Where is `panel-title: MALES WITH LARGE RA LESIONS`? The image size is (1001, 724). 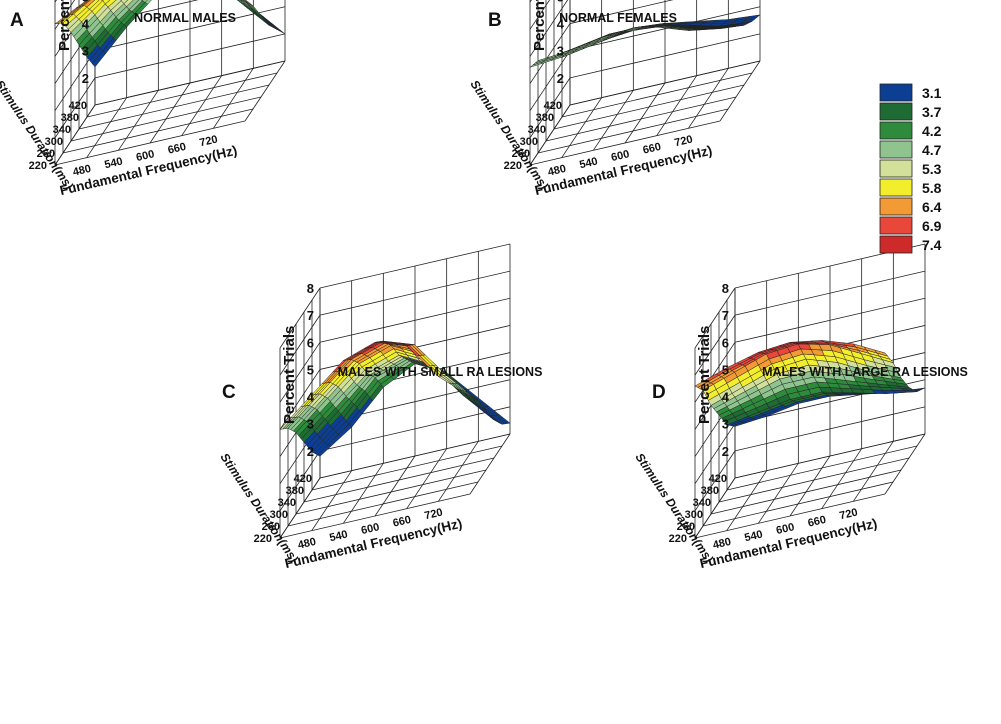 panel-title: MALES WITH LARGE RA LESIONS is located at coordinates (865, 372).